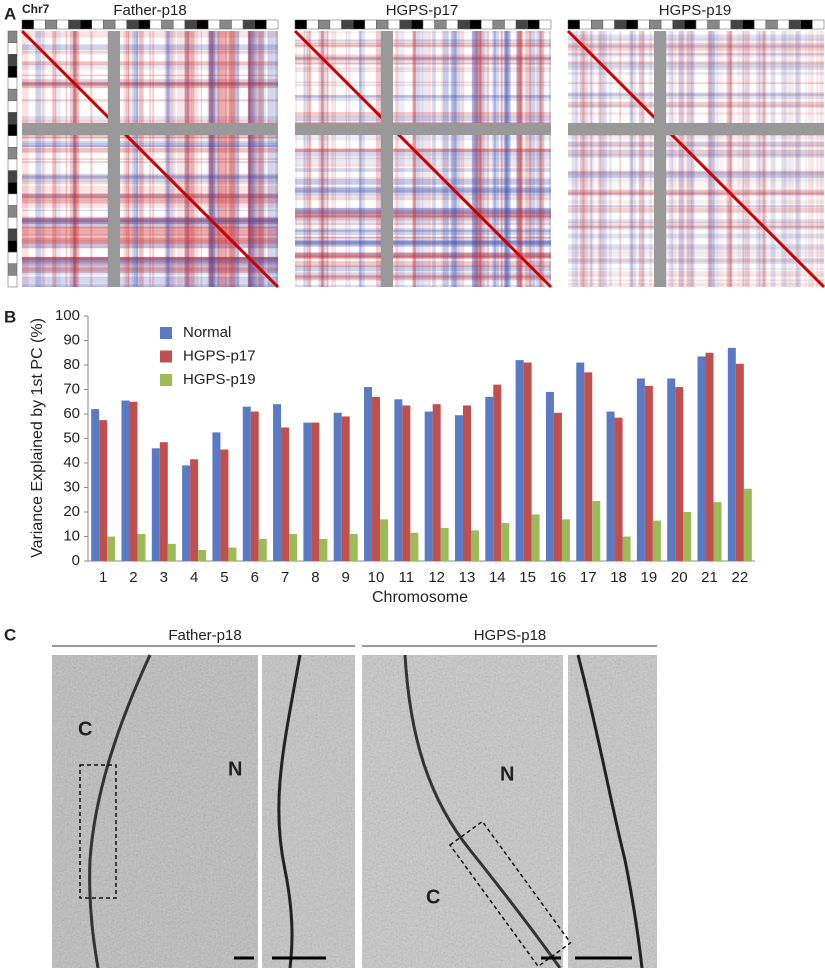  I want to click on x-tick-label: 3, so click(164, 577).